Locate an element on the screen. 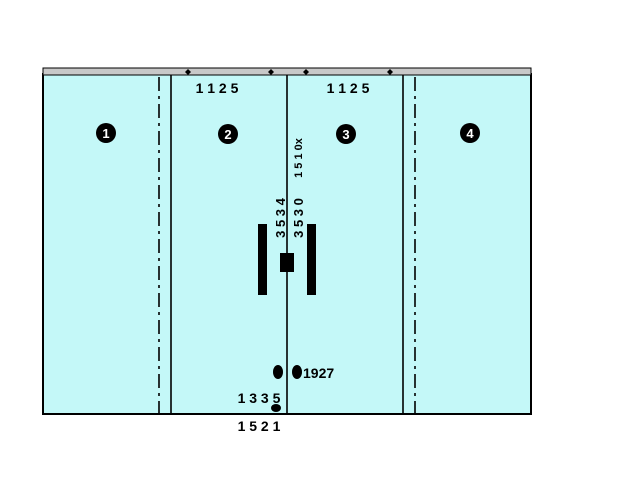 This screenshot has width=640, height=480. oval-marker-left is located at coordinates (278, 372).